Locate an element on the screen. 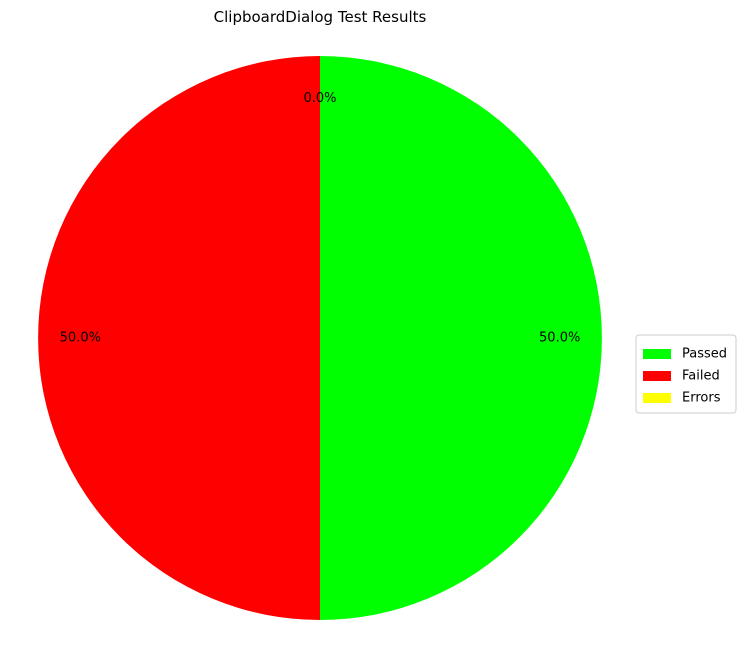 The image size is (745, 660). legend-entry-failed: Failed is located at coordinates (681, 376).